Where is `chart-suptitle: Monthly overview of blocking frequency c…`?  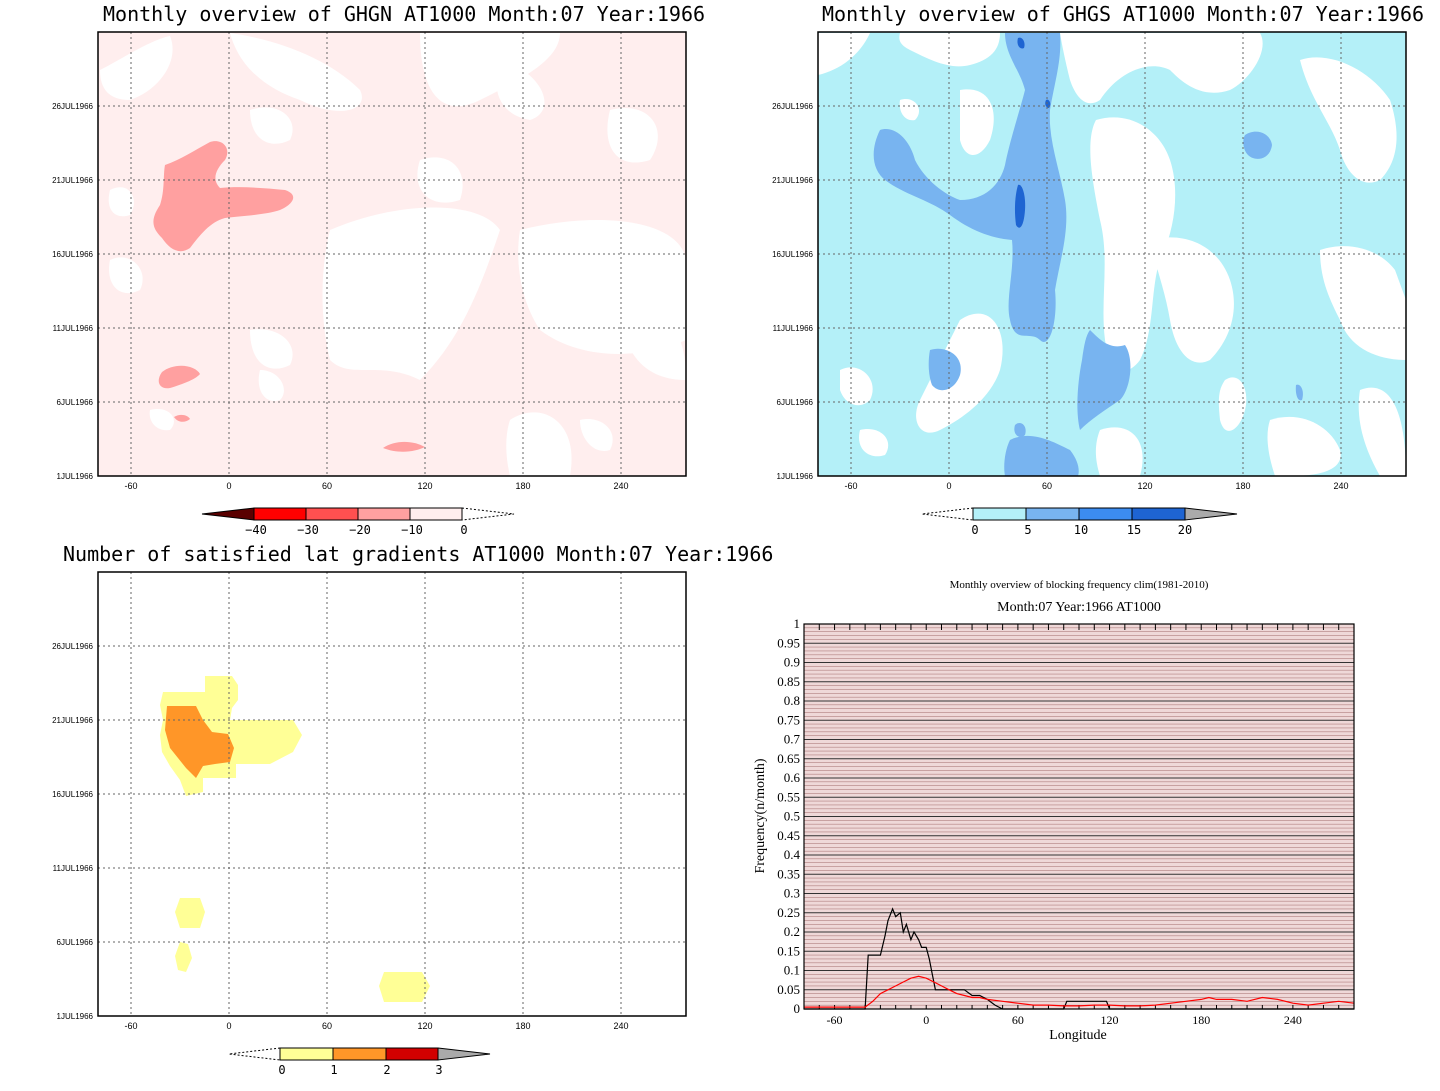 chart-suptitle: Monthly overview of blocking frequency c… is located at coordinates (1079, 585).